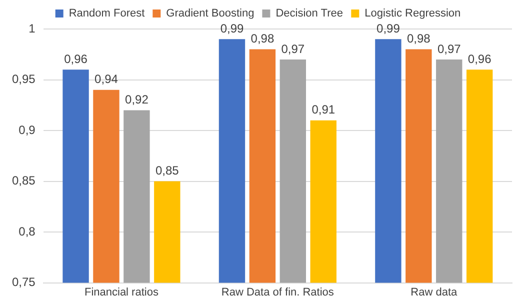 Image resolution: width=520 pixels, height=304 pixels. I want to click on data-label: 0,92, so click(137, 99).